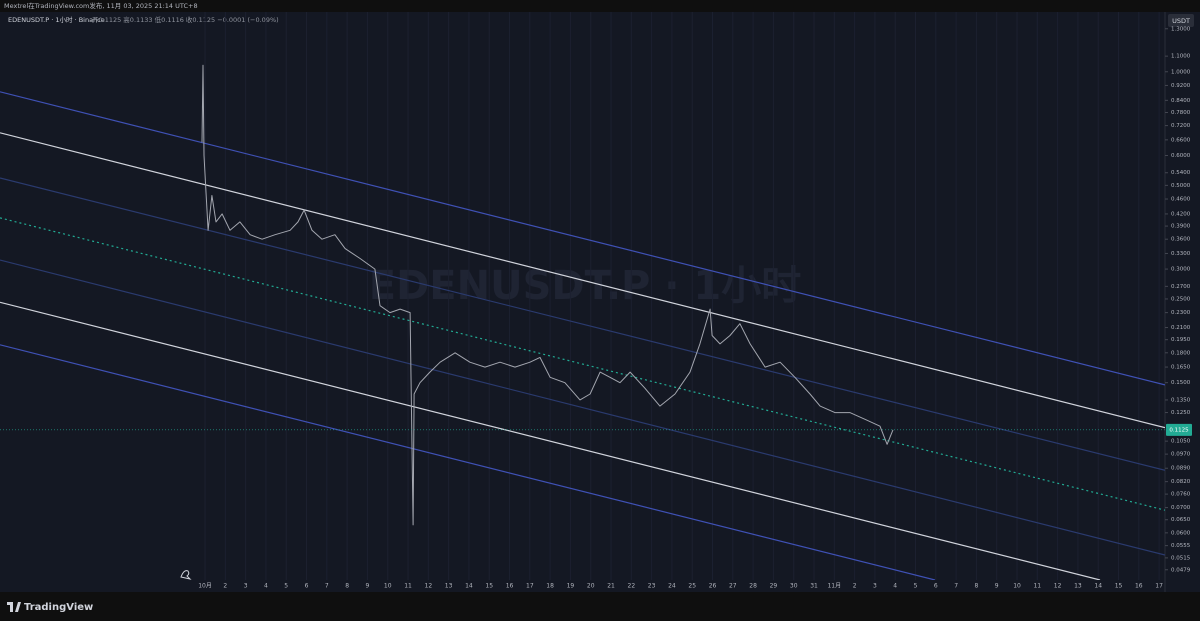 This screenshot has height=621, width=1200. Describe the element at coordinates (1181, 101) in the screenshot. I see `y-tick-label: 0.8400` at that location.